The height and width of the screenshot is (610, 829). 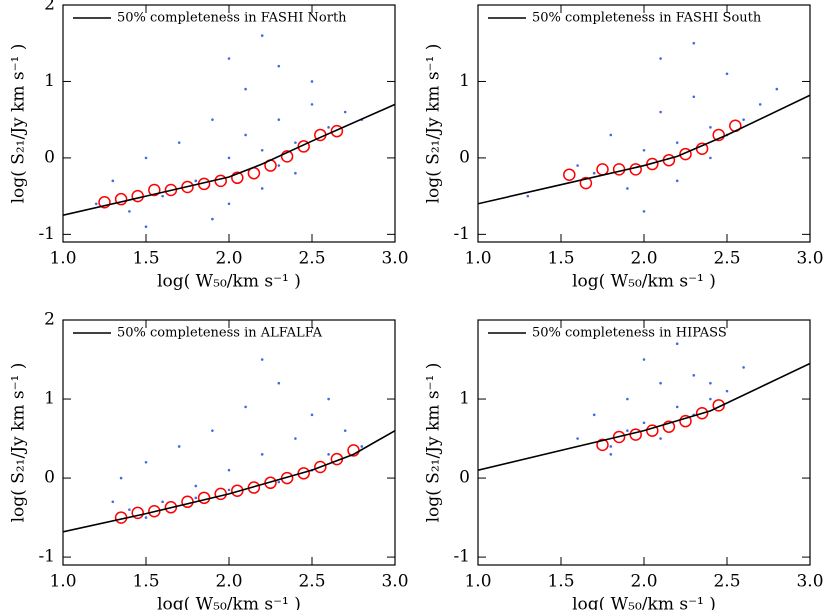 What do you see at coordinates (49, 7) in the screenshot?
I see `y-tick-label: 2` at bounding box center [49, 7].